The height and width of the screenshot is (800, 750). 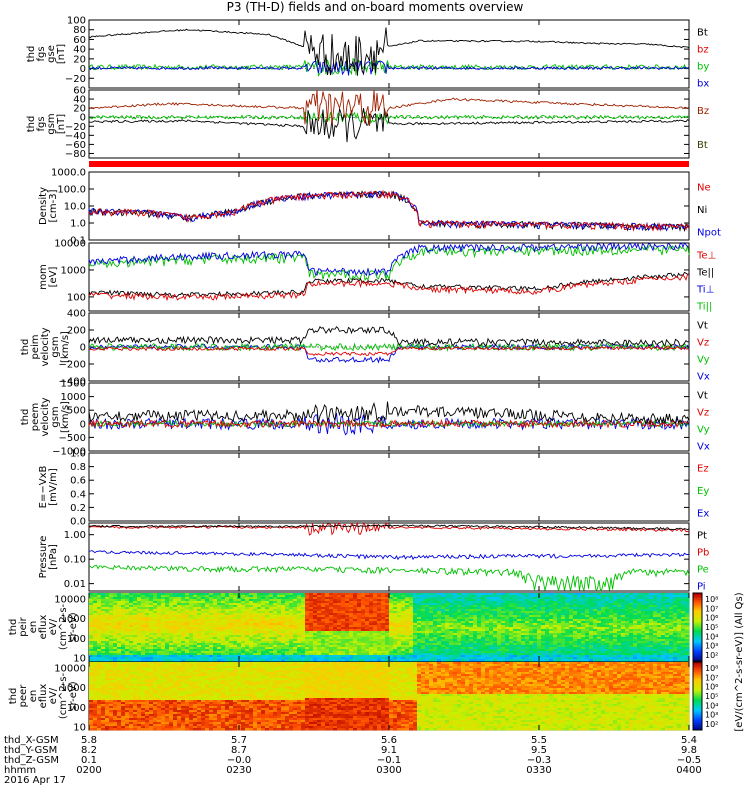 What do you see at coordinates (703, 84) in the screenshot?
I see `legend-bx: bx` at bounding box center [703, 84].